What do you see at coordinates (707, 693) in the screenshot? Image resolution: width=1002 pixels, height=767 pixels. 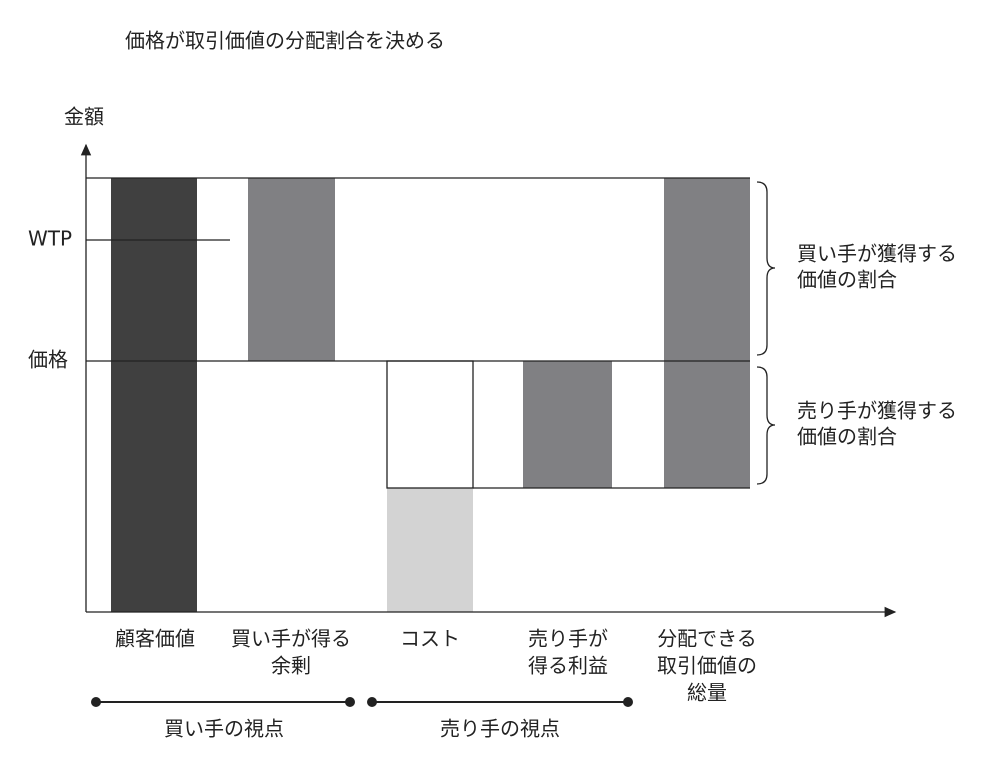 I see `category-label: 総量` at bounding box center [707, 693].